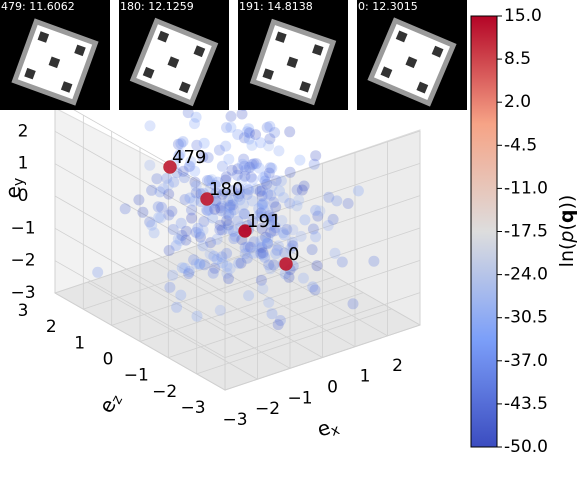 This screenshot has height=490, width=587. What do you see at coordinates (174, 62) in the screenshot?
I see `die-face-icon` at bounding box center [174, 62].